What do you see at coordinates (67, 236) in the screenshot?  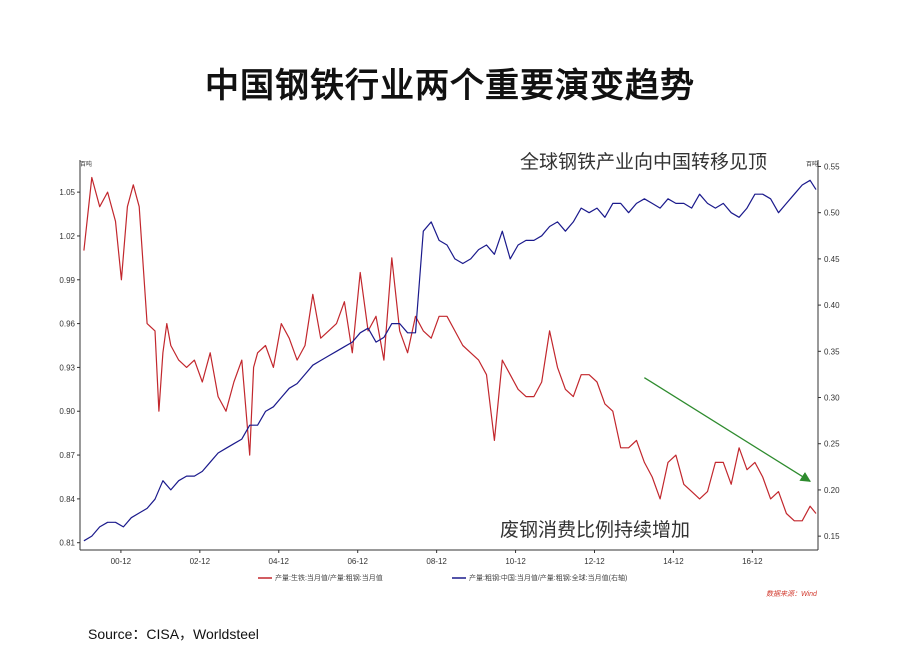 I see `left-tick-label: 1.02` at bounding box center [67, 236].